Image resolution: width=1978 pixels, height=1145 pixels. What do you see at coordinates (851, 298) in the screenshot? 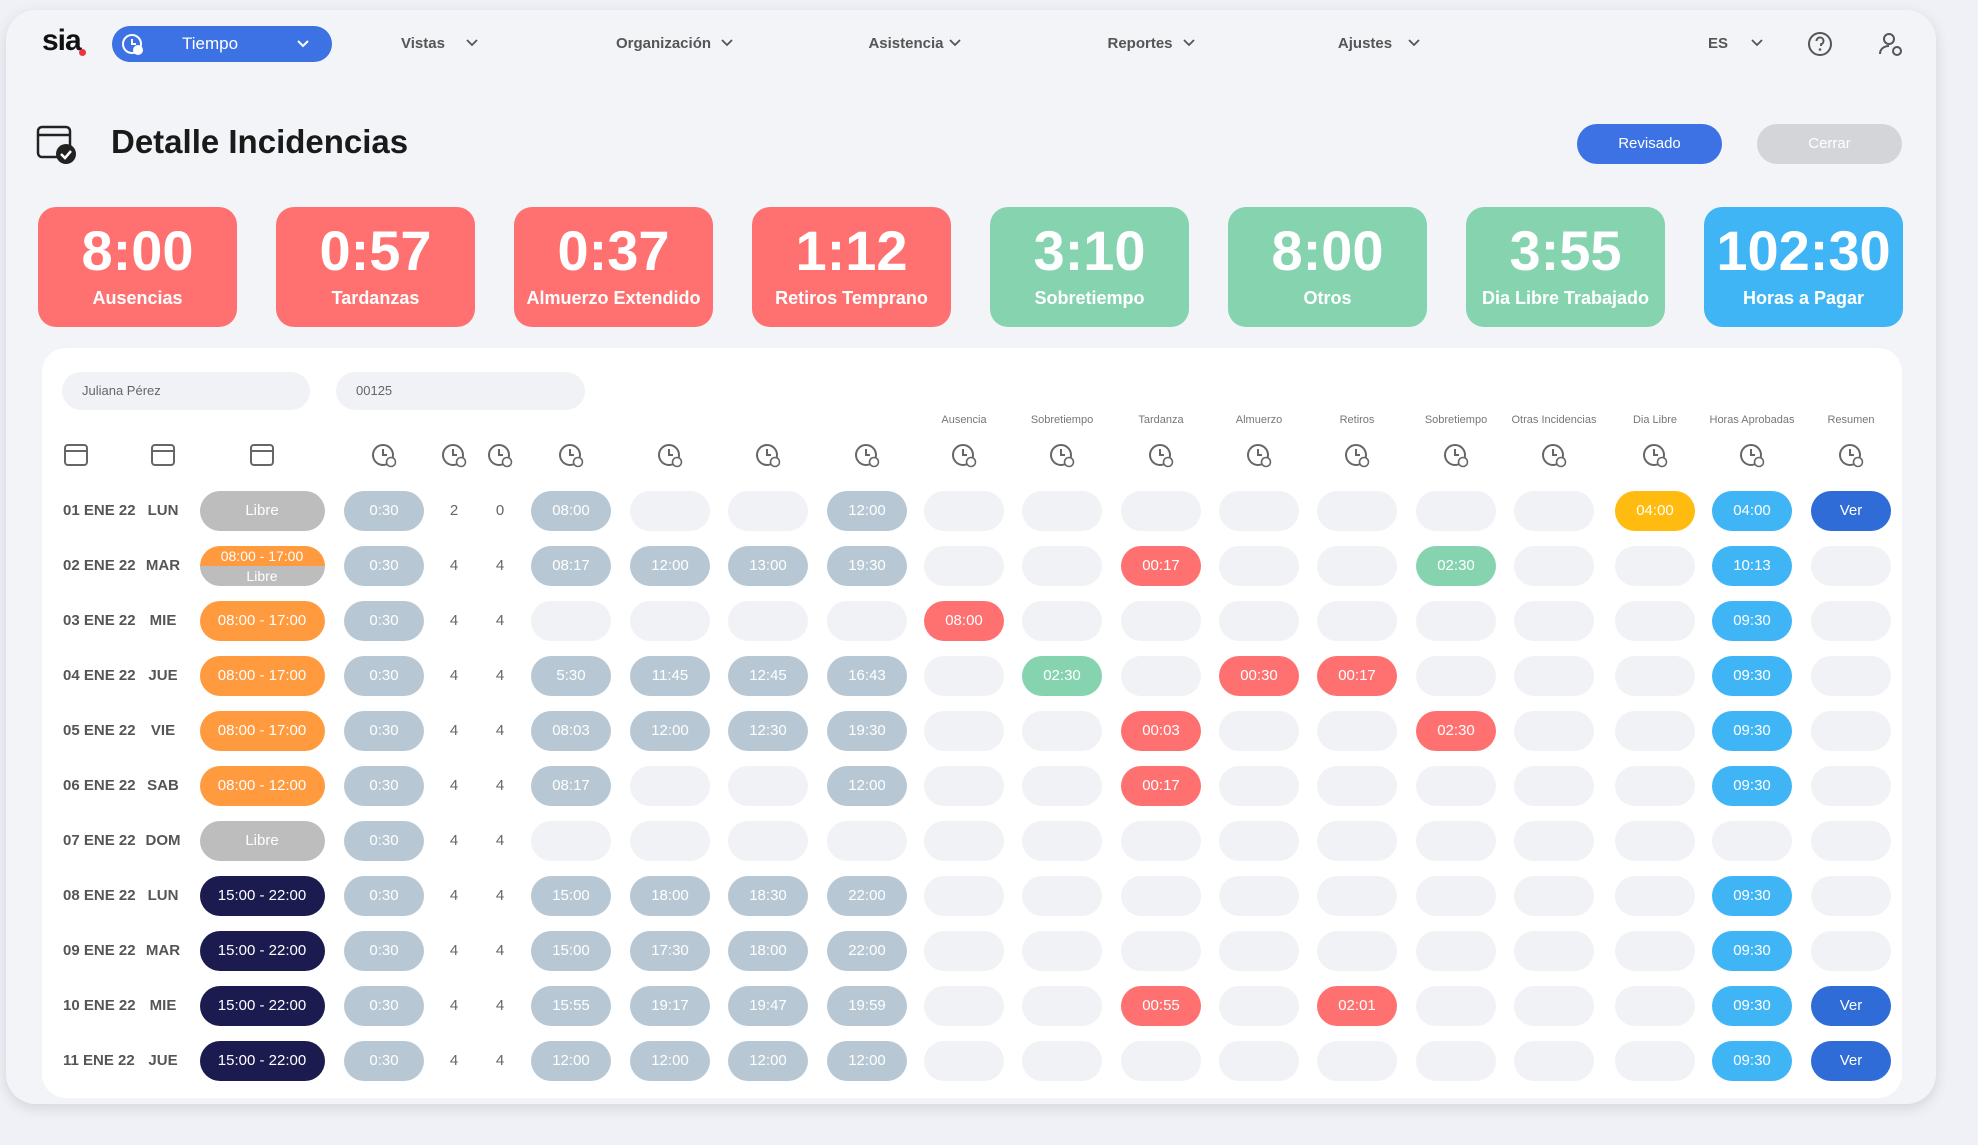
I see `summary-label: Retiros Temprano` at bounding box center [851, 298].